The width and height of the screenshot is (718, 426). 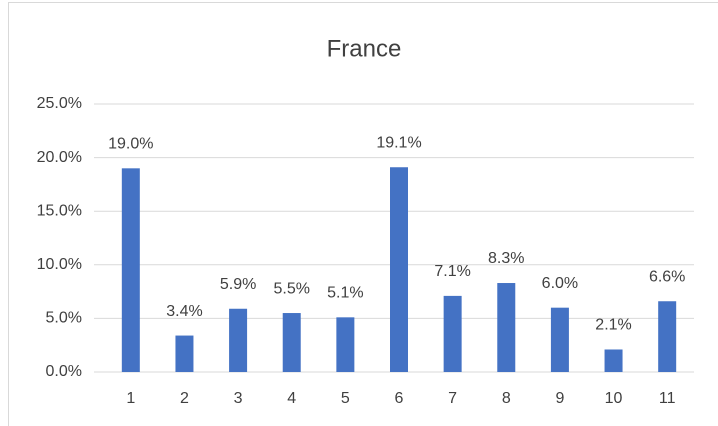 What do you see at coordinates (59, 210) in the screenshot?
I see `y-tick-label: 15.0%` at bounding box center [59, 210].